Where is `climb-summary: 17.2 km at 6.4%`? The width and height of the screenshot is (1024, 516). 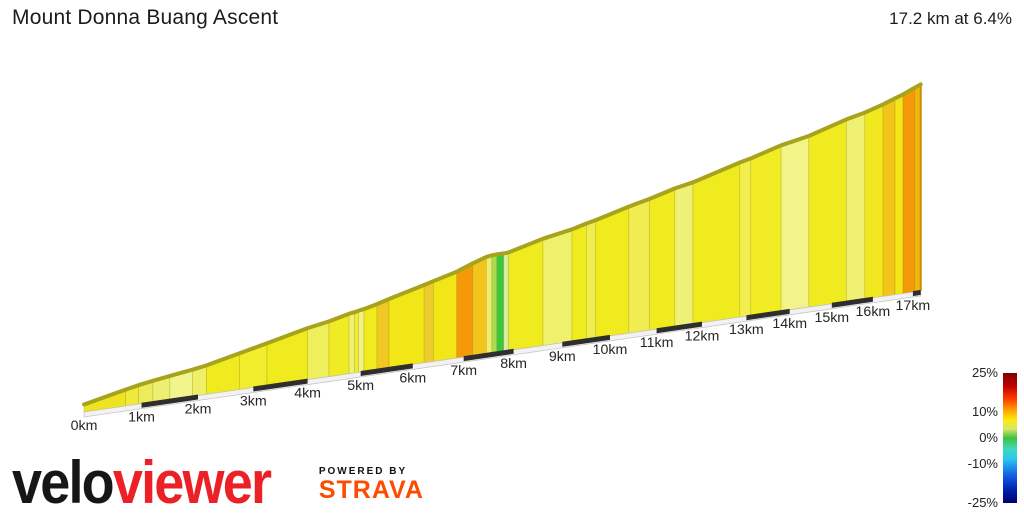 climb-summary: 17.2 km at 6.4% is located at coordinates (950, 18).